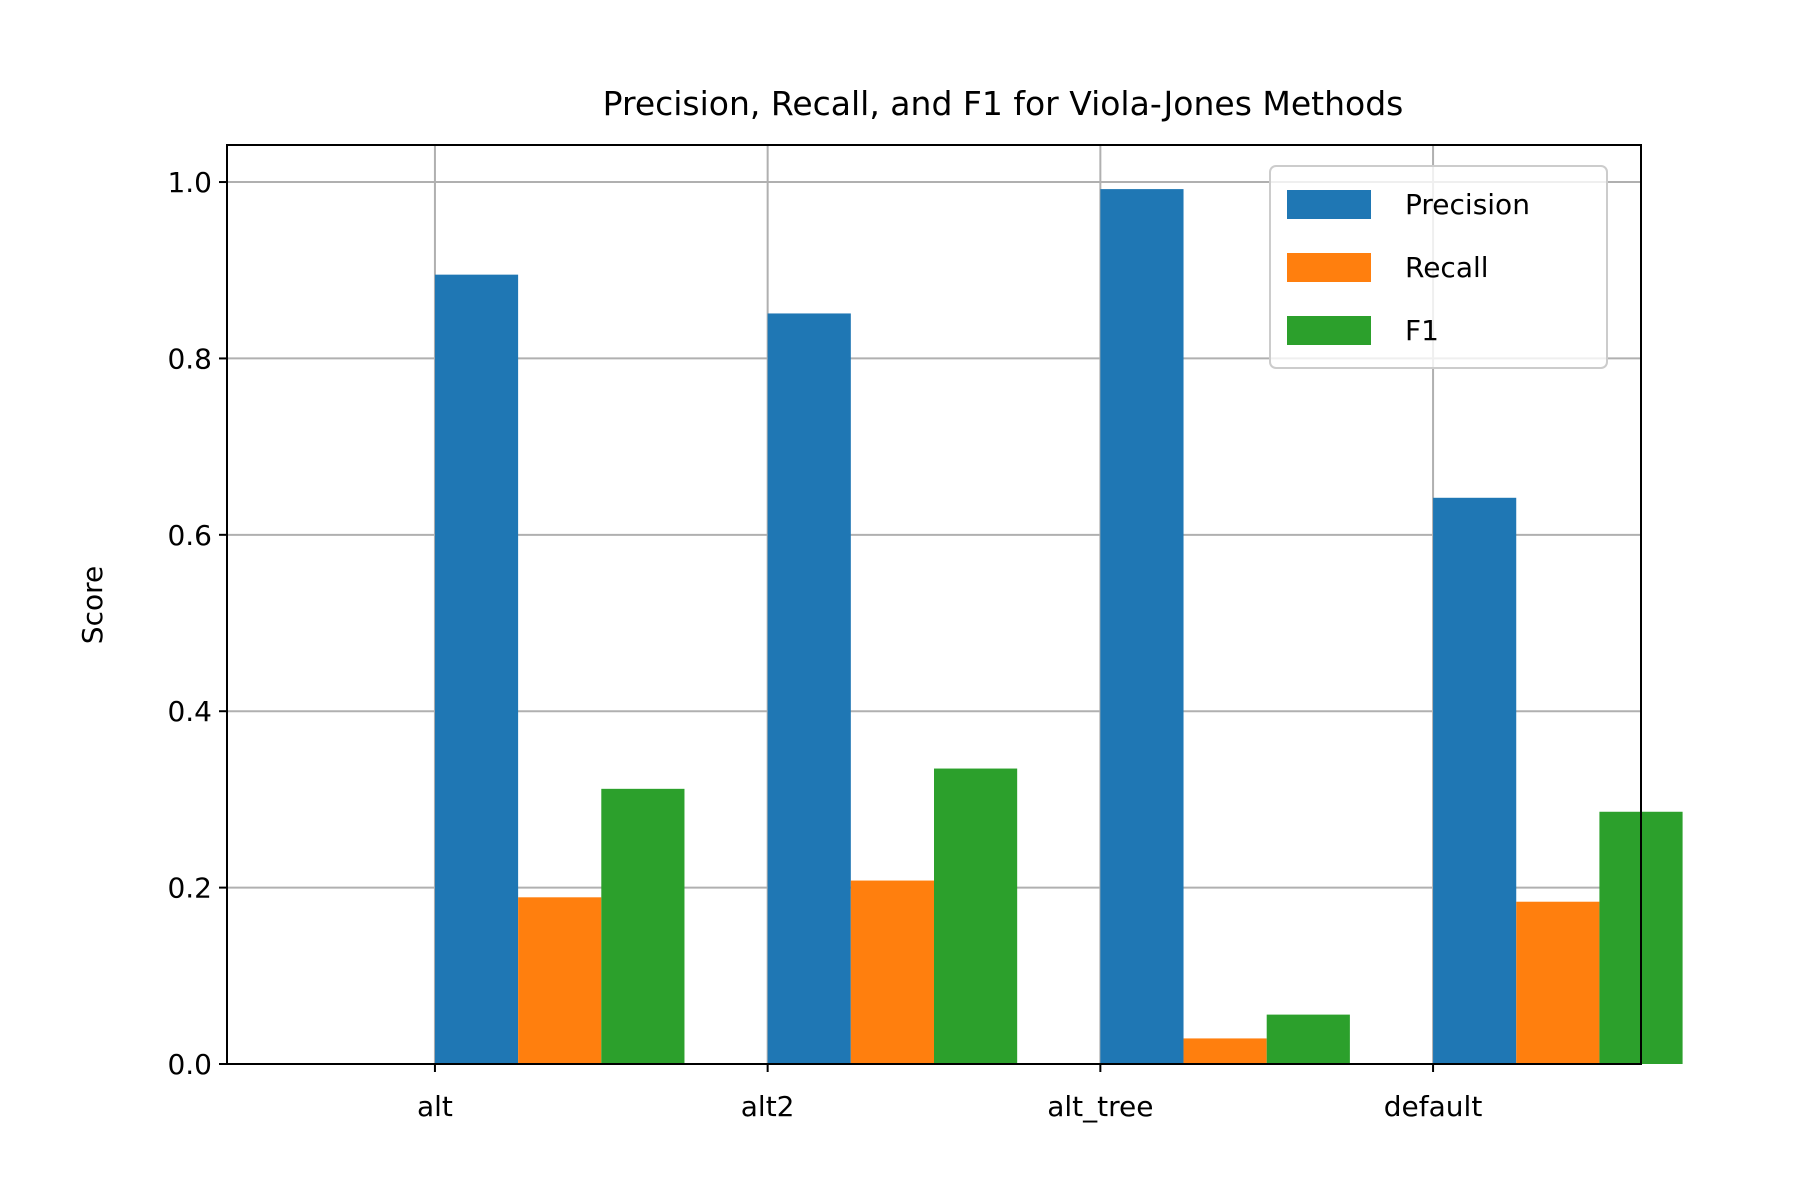 This screenshot has height=1200, width=1800. Describe the element at coordinates (949, 1093) in the screenshot. I see `x-axis: alt alt2 alt_tree default` at that location.